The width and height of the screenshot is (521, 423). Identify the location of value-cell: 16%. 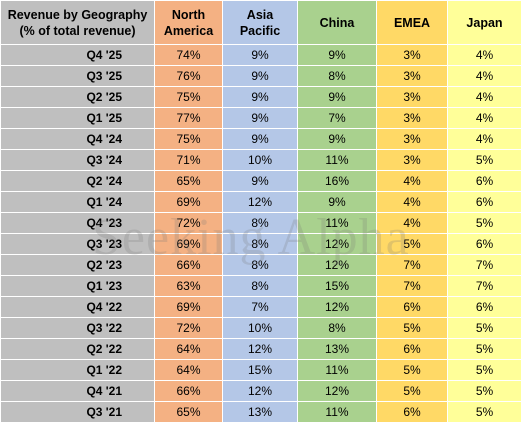
(337, 181).